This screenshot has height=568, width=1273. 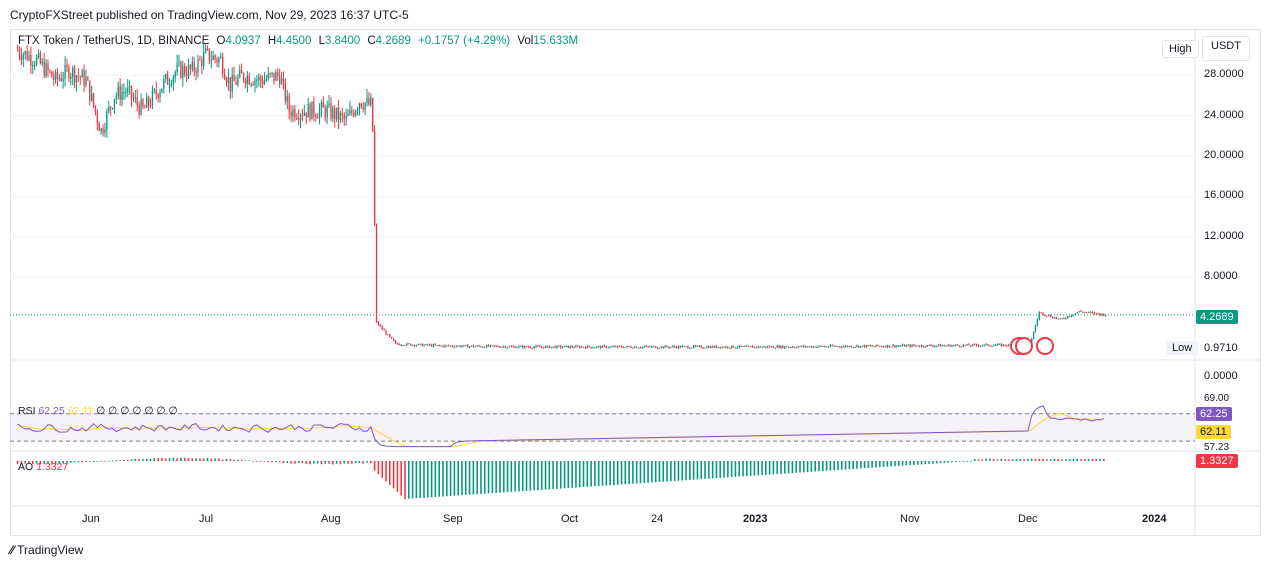 What do you see at coordinates (1221, 376) in the screenshot?
I see `price-axis-zero: 0.0000` at bounding box center [1221, 376].